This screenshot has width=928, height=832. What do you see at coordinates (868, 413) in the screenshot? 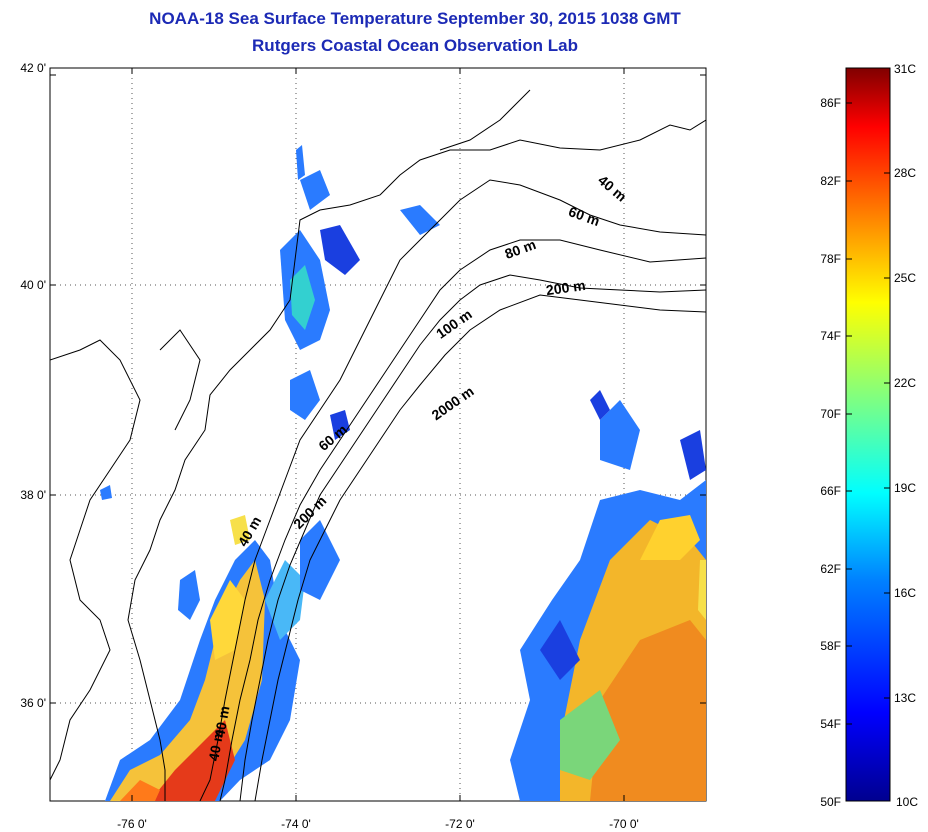
I see `colorbar-ticks` at bounding box center [868, 413].